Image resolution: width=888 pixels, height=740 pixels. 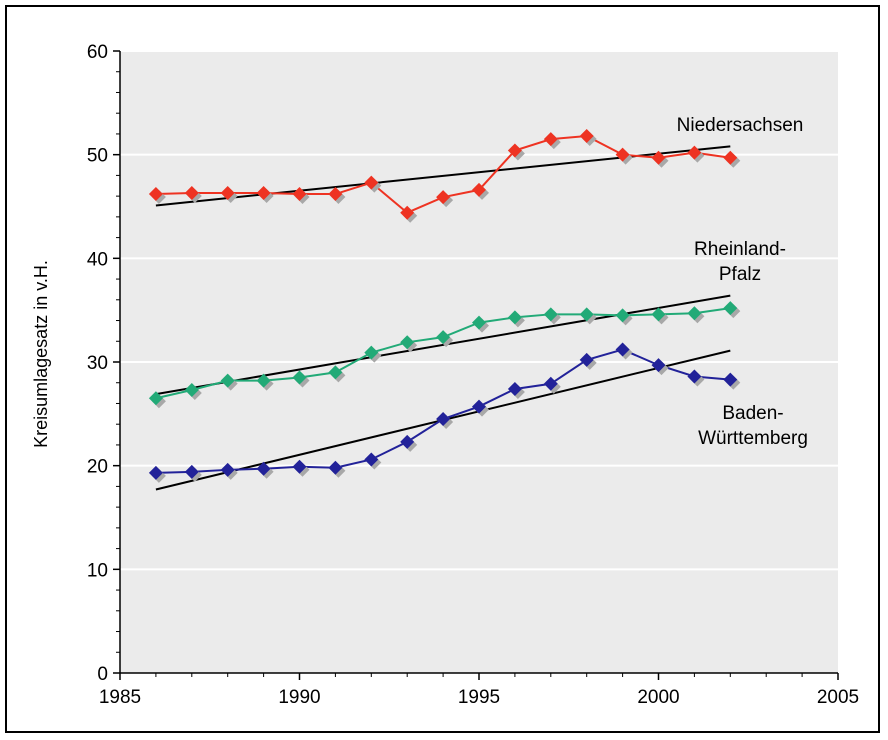 I want to click on series-label: Rheinland-, so click(x=740, y=249).